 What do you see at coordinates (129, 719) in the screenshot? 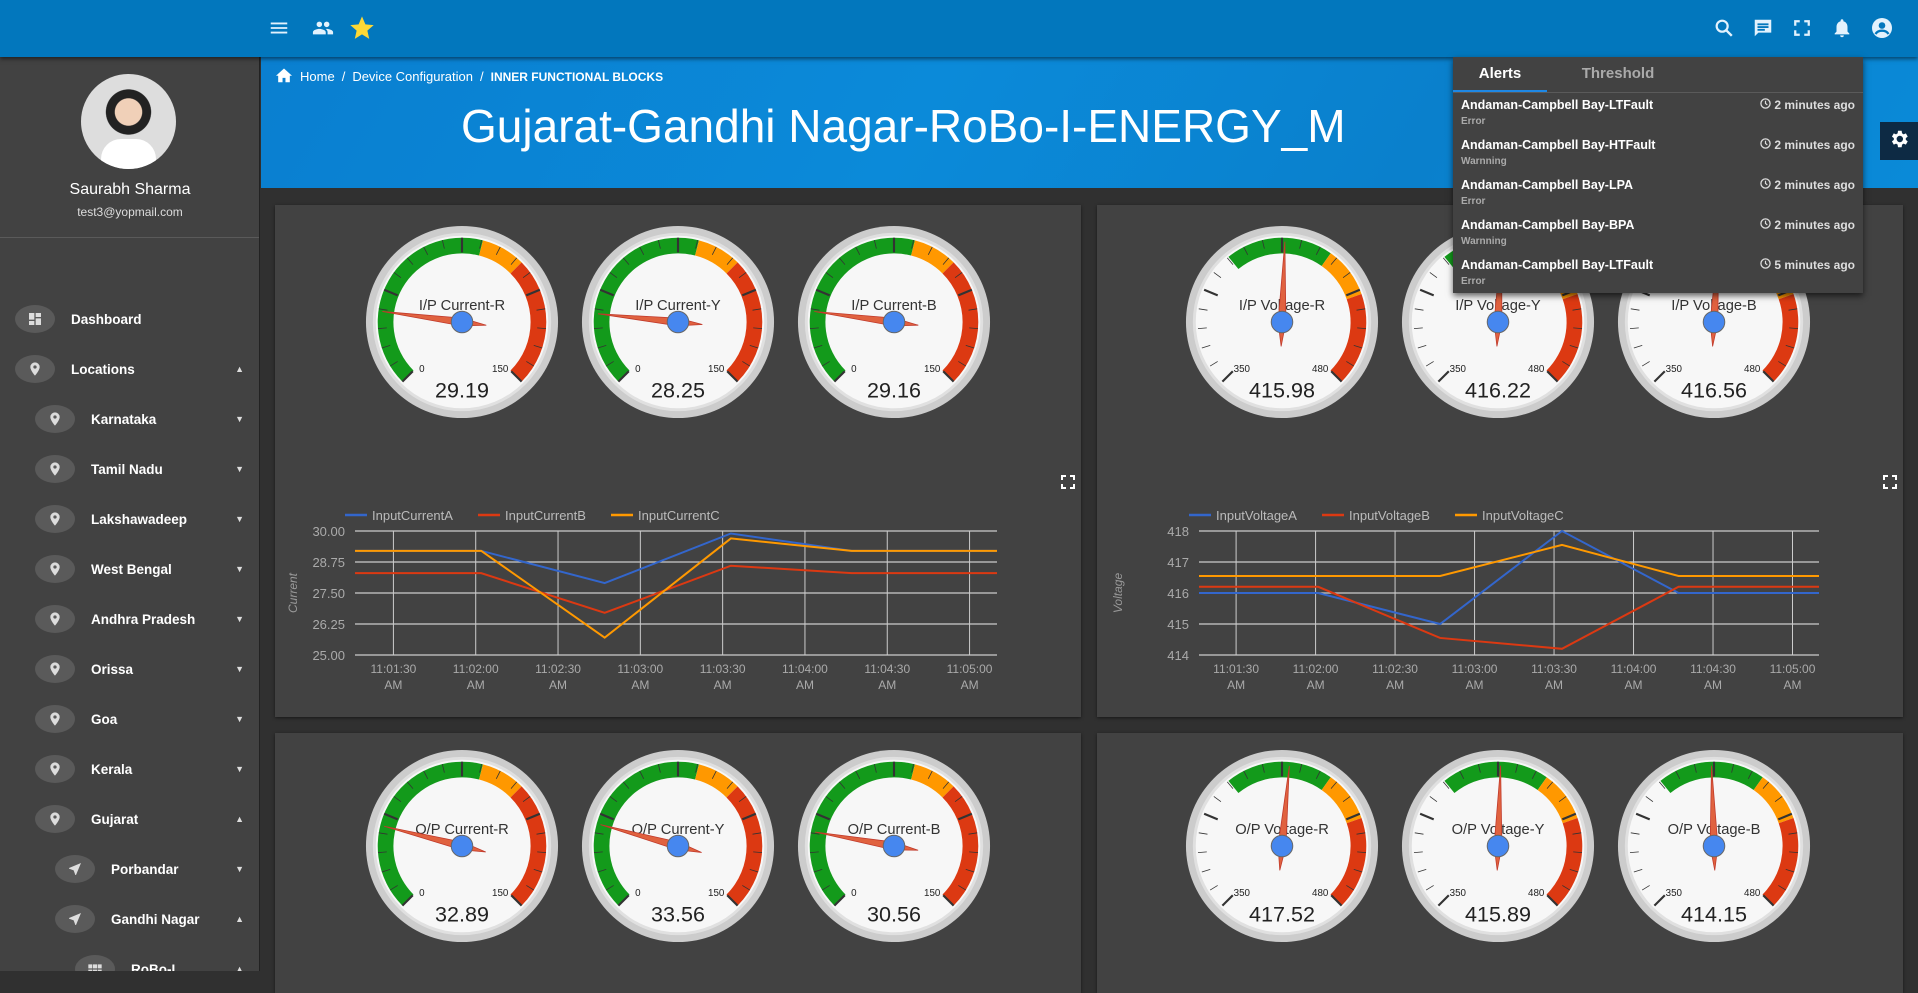
I see `sidebar-item-goa: Goa ▼` at bounding box center [129, 719].